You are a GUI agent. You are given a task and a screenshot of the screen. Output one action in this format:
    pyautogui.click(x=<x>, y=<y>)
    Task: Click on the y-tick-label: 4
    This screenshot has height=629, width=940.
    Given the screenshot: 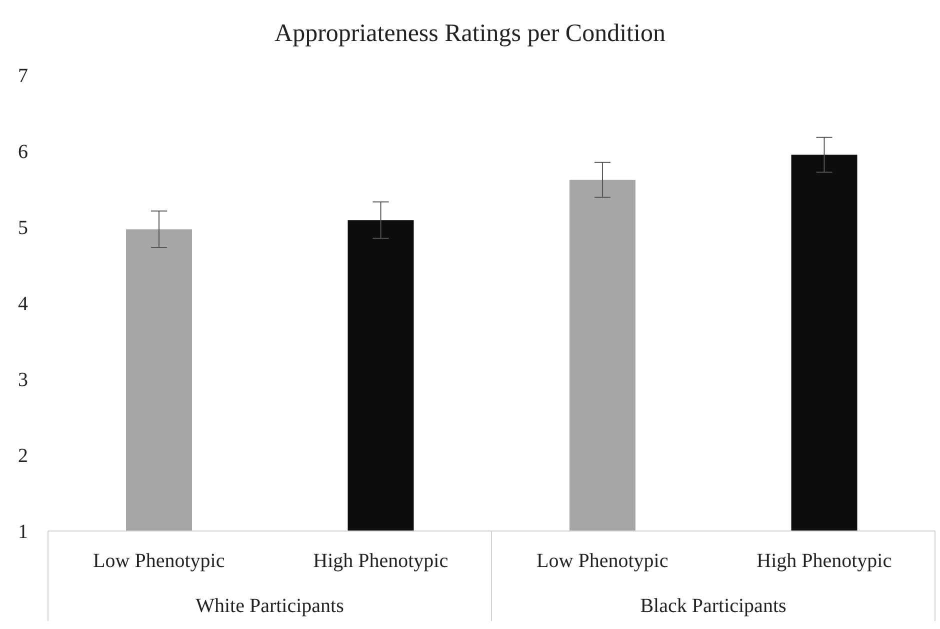 What is the action you would take?
    pyautogui.click(x=23, y=304)
    